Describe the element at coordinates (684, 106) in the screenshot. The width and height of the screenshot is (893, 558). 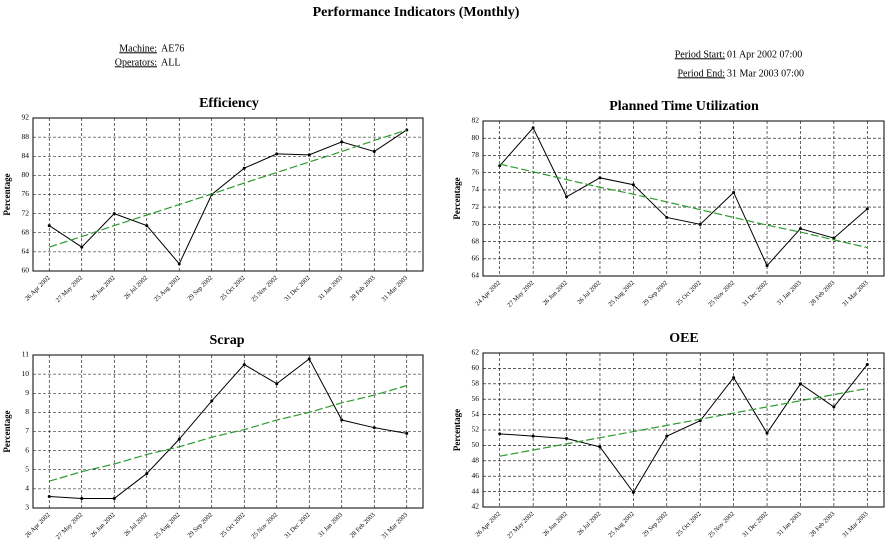
I see `chart-title: Planned Time Utilization` at that location.